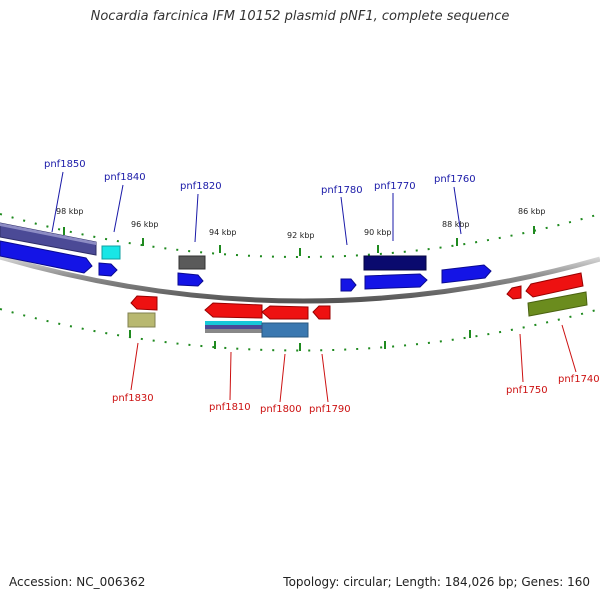  I want to click on label-pnf1780: pnf1780, so click(342, 190).